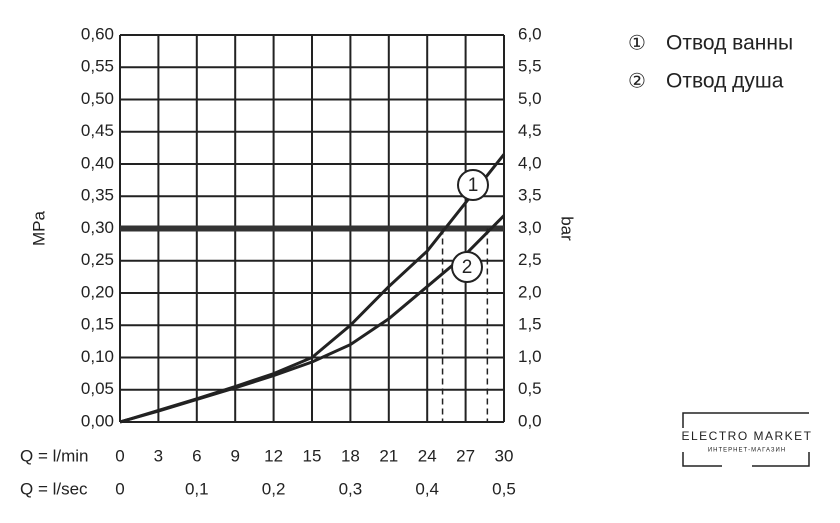  I want to click on x-tick-label: 9, so click(234, 455).